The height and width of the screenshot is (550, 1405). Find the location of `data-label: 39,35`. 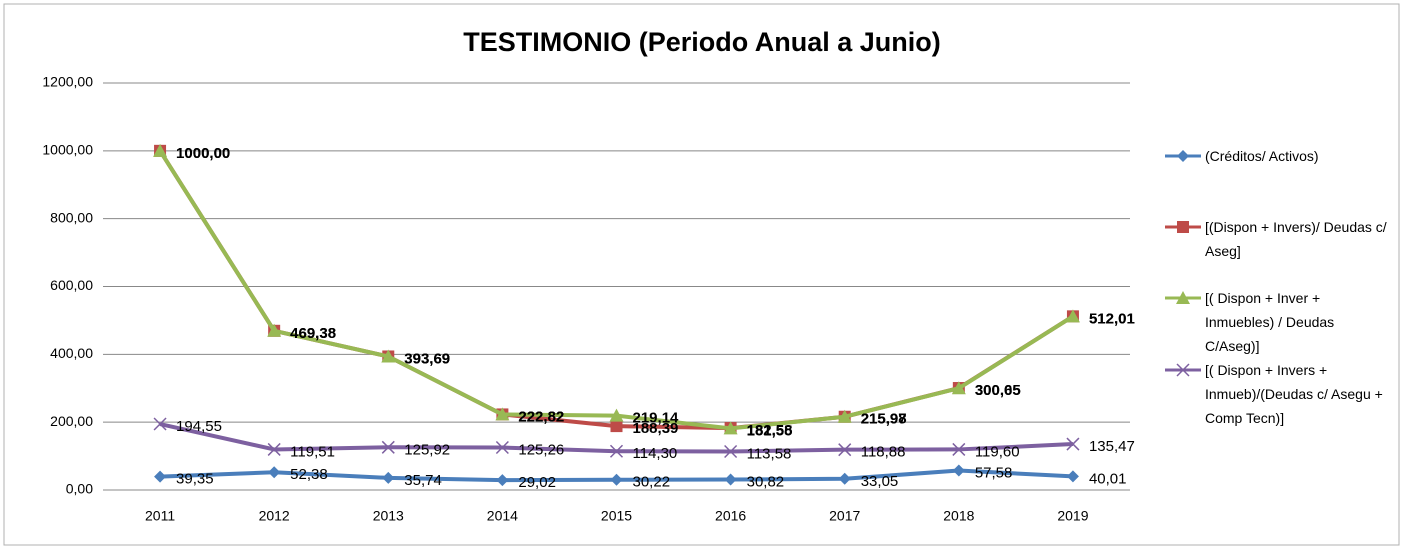

data-label: 39,35 is located at coordinates (195, 479).